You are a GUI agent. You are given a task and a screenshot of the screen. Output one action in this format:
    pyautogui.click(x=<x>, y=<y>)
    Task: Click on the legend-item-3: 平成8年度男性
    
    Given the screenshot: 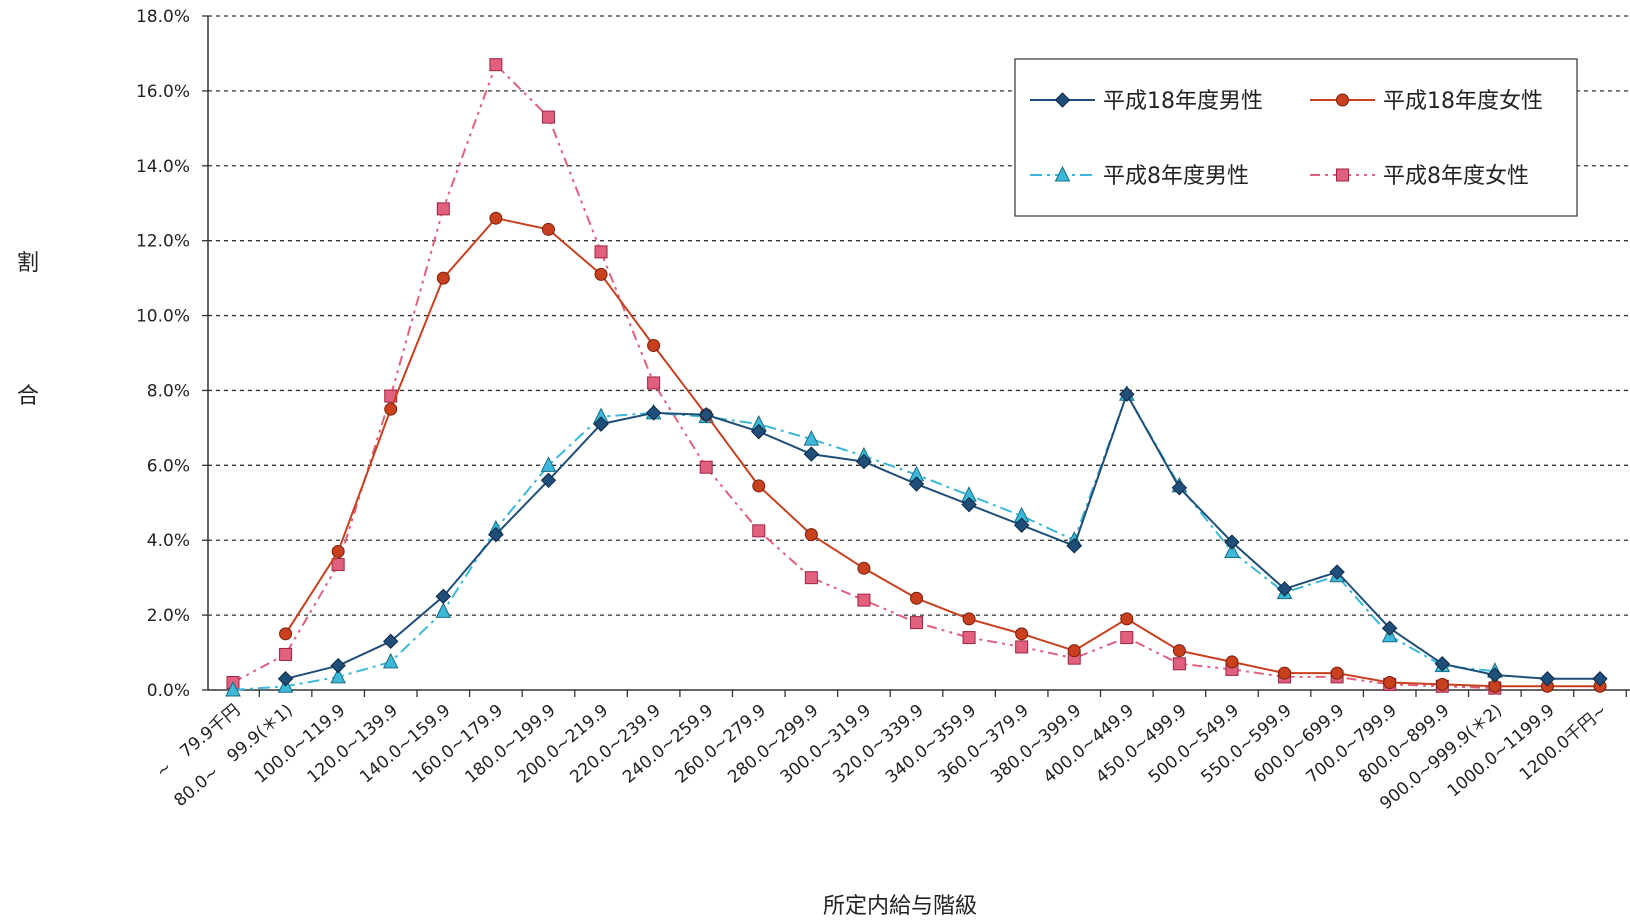 What is the action you would take?
    pyautogui.click(x=1139, y=176)
    